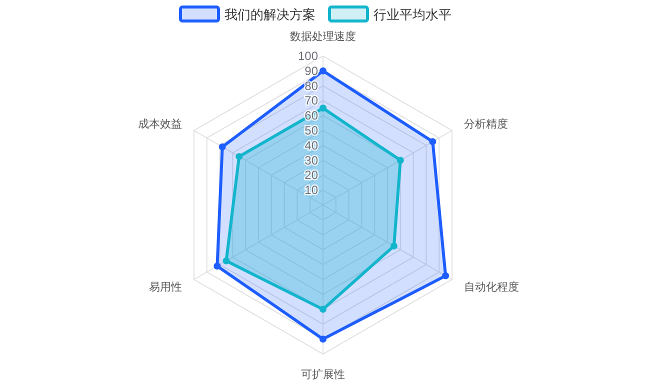 This screenshot has height=384, width=646. I want to click on y-tick-label: 10, so click(311, 190).